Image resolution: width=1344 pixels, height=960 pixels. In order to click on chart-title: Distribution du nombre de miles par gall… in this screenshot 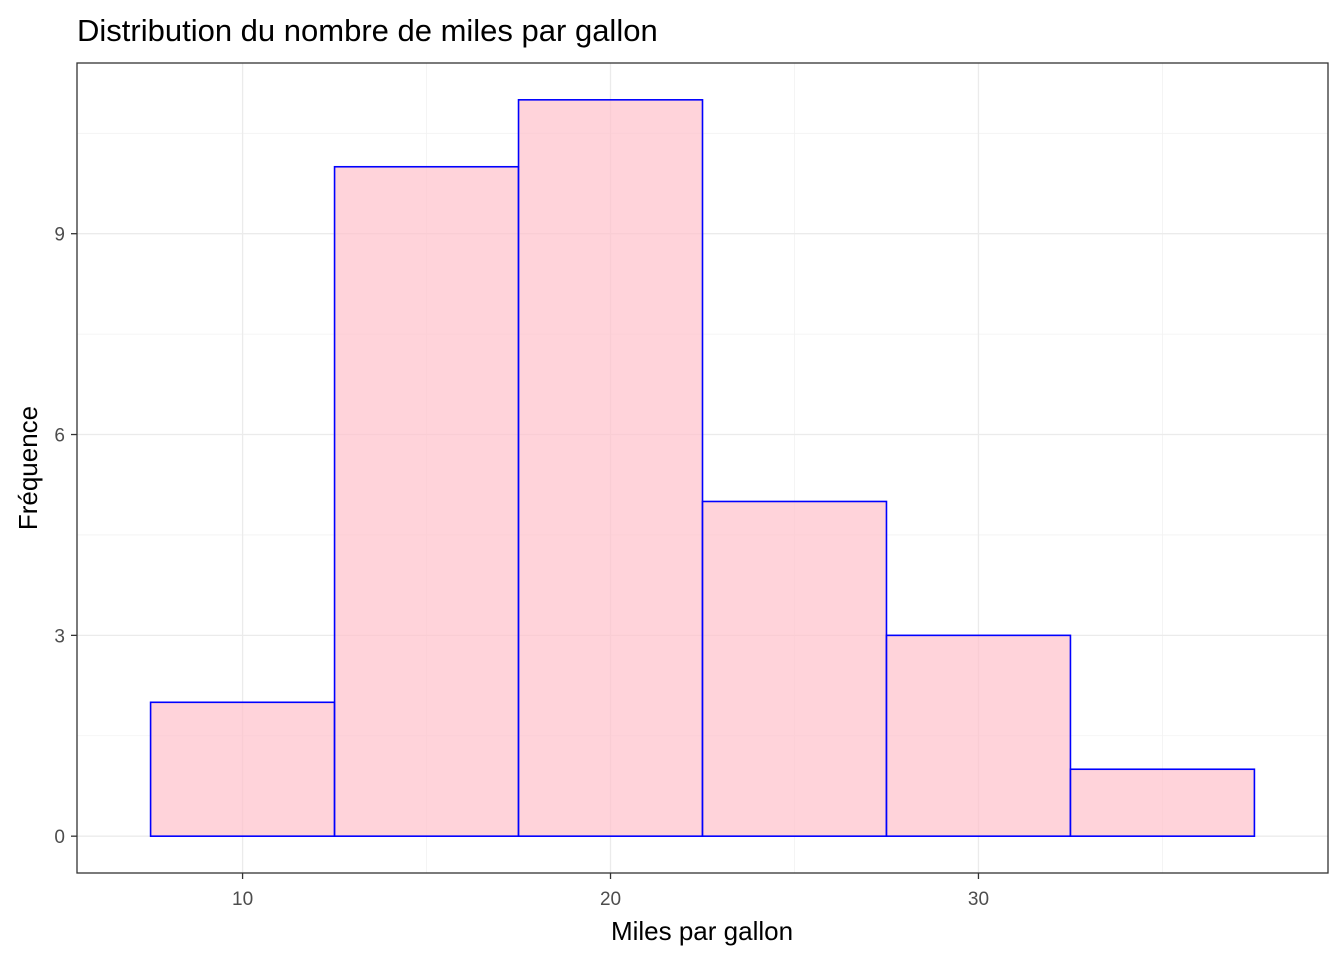, I will do `click(367, 30)`.